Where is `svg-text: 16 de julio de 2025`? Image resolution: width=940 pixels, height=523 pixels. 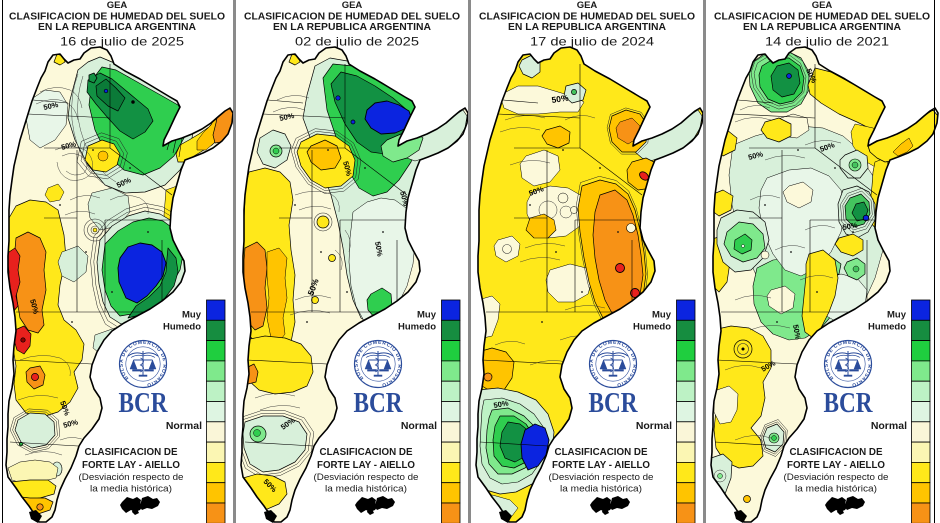
svg-text: 16 de julio de 2025 is located at coordinates (122, 42).